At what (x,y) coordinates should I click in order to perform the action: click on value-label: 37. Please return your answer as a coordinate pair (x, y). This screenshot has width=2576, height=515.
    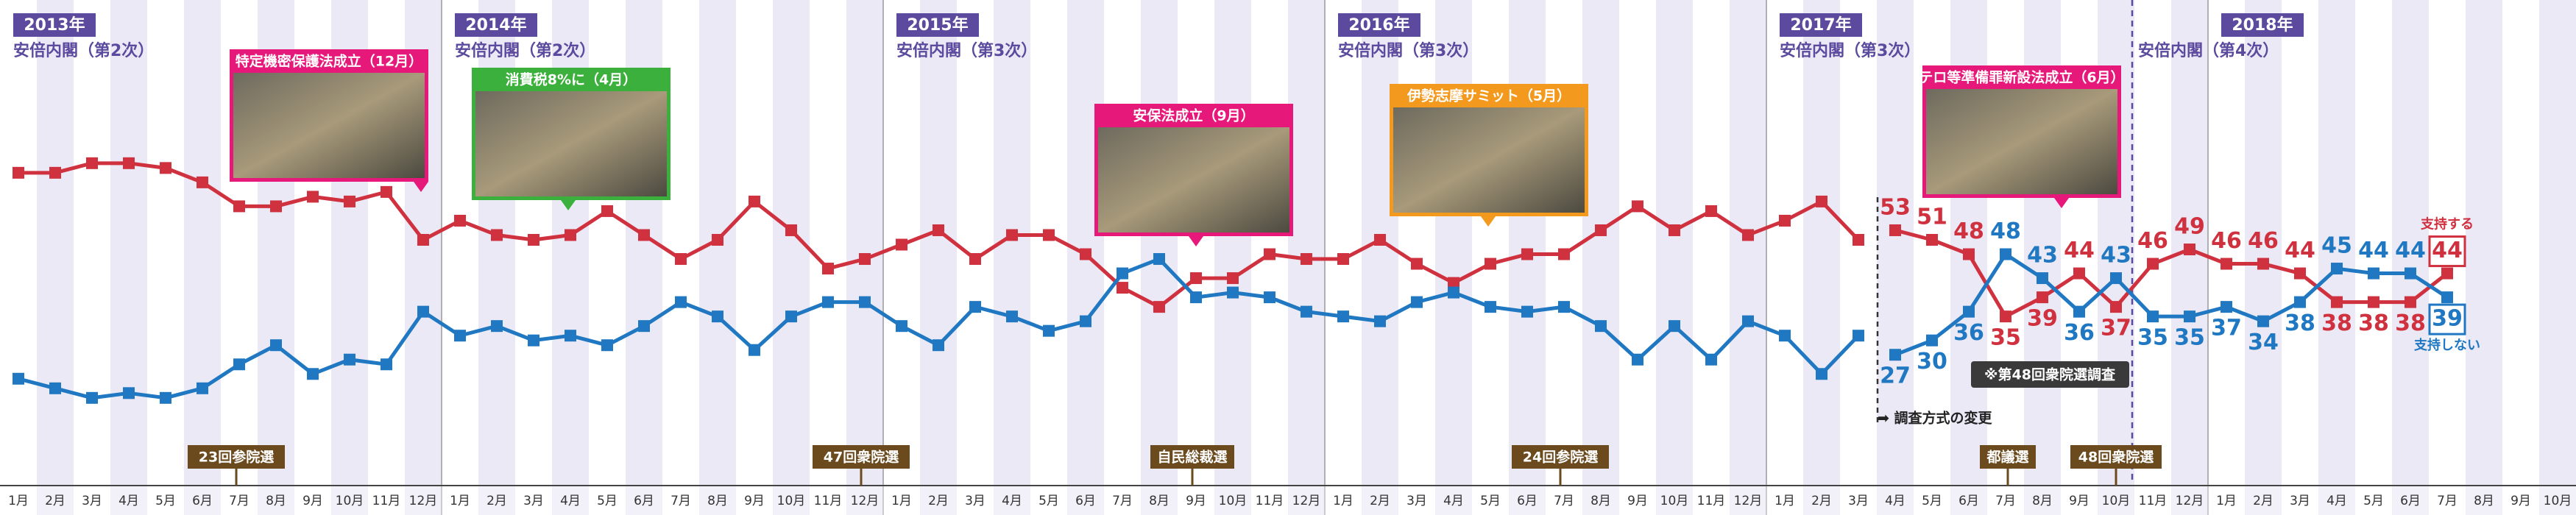
    Looking at the image, I should click on (2116, 329).